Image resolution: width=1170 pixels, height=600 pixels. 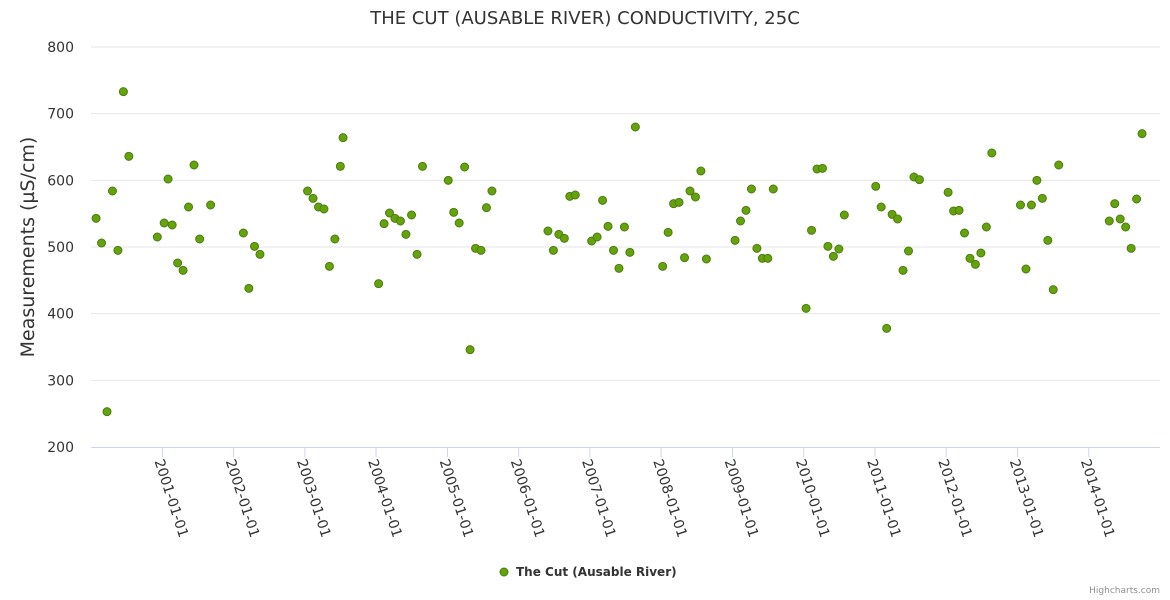 I want to click on legend-item-label: The Cut (Ausable River), so click(x=596, y=572).